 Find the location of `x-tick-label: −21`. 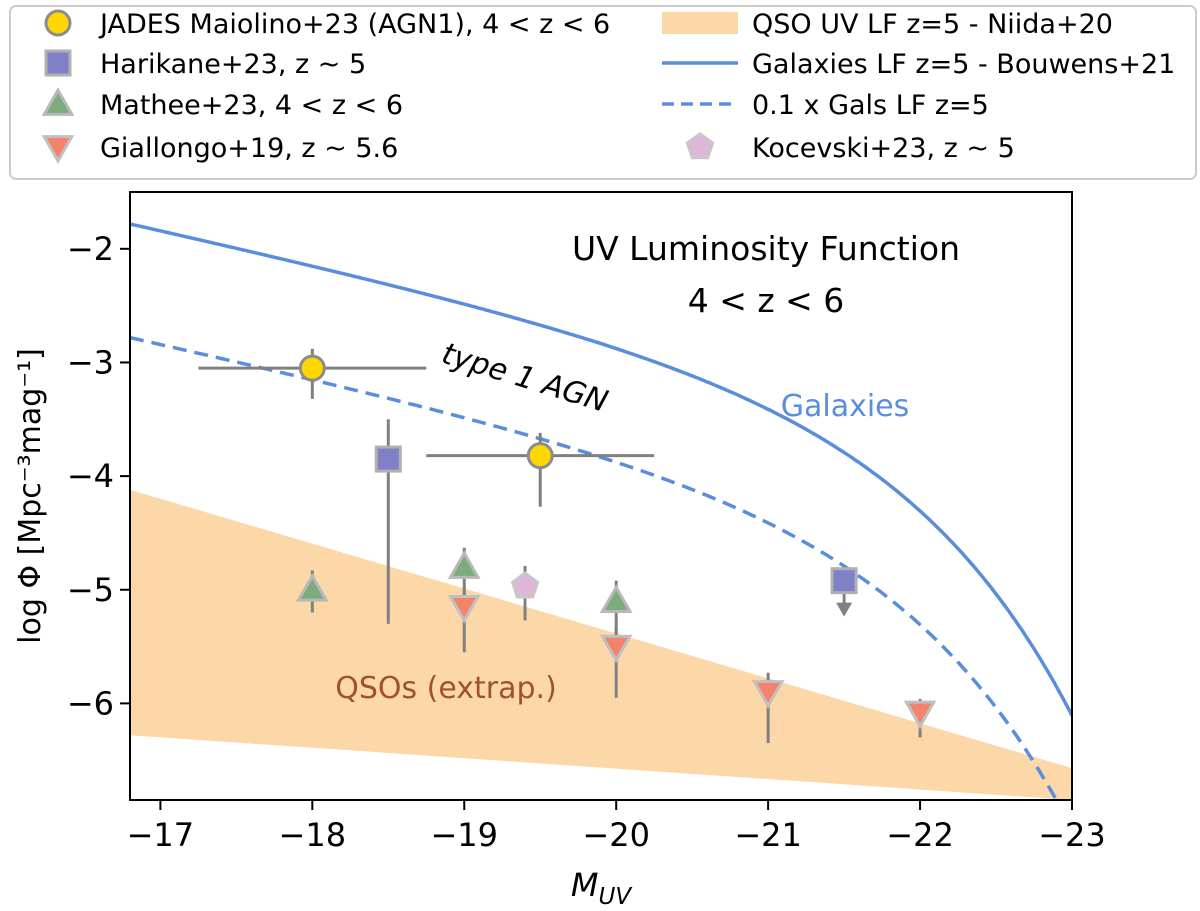

x-tick-label: −21 is located at coordinates (768, 835).